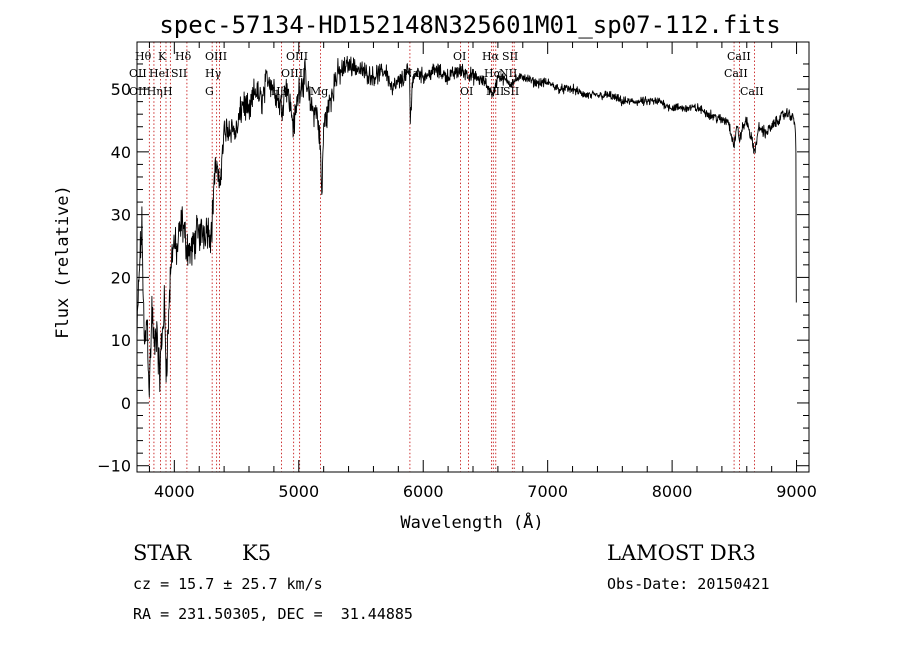 This screenshot has width=900, height=654. Describe the element at coordinates (121, 89) in the screenshot. I see `y-tick-label: 50` at that location.